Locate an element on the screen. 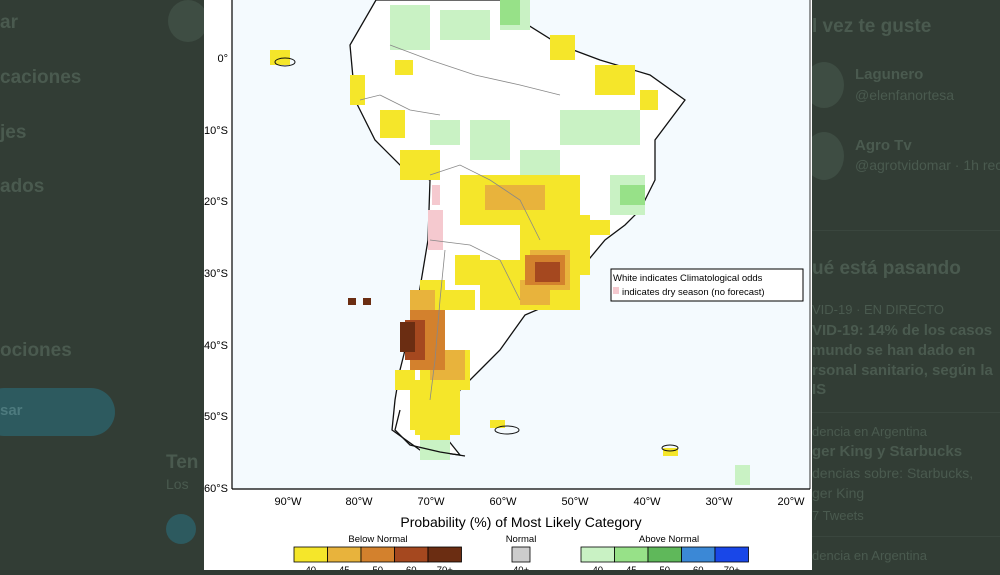  legend-below-swatches: 40 45 50 60 70+ is located at coordinates (377, 560).